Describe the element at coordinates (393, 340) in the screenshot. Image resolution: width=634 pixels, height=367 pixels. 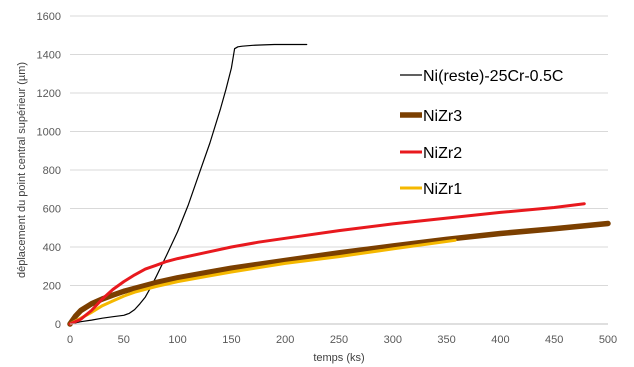
I see `x-tick-label: 300` at that location.